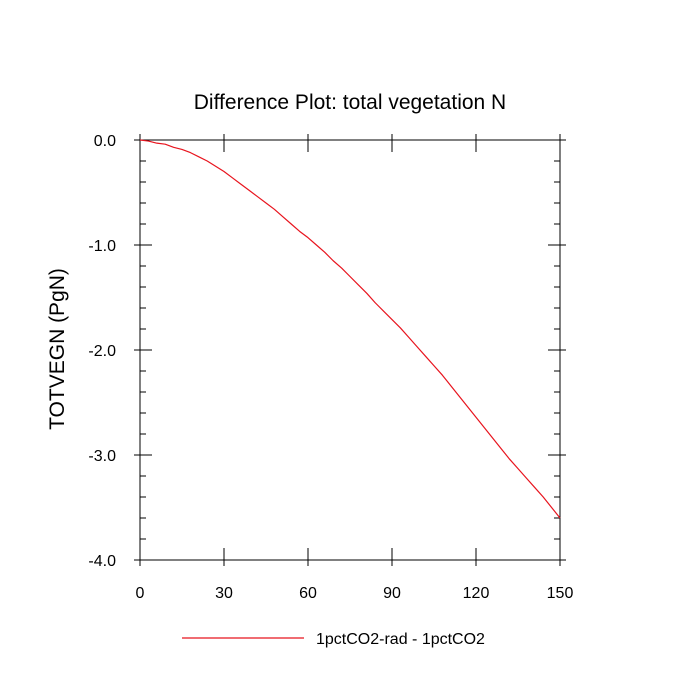 This screenshot has height=700, width=700. What do you see at coordinates (102, 456) in the screenshot?
I see `y-tick-label: -3.0` at bounding box center [102, 456].